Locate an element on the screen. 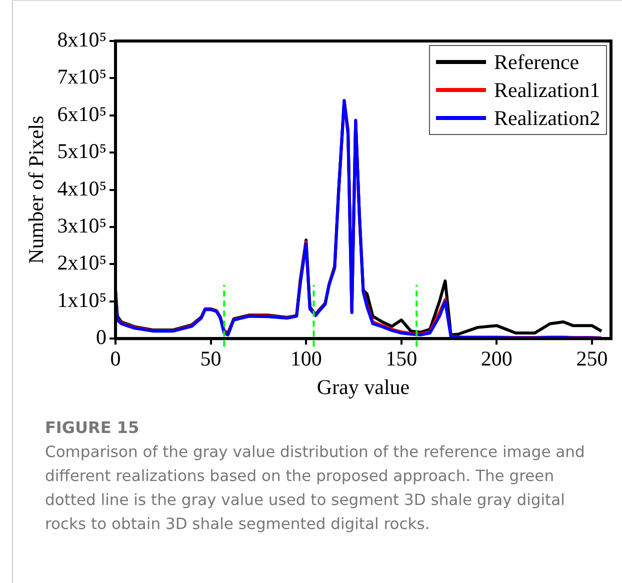  y-tick-label: 8x10⁵ is located at coordinates (82, 40).